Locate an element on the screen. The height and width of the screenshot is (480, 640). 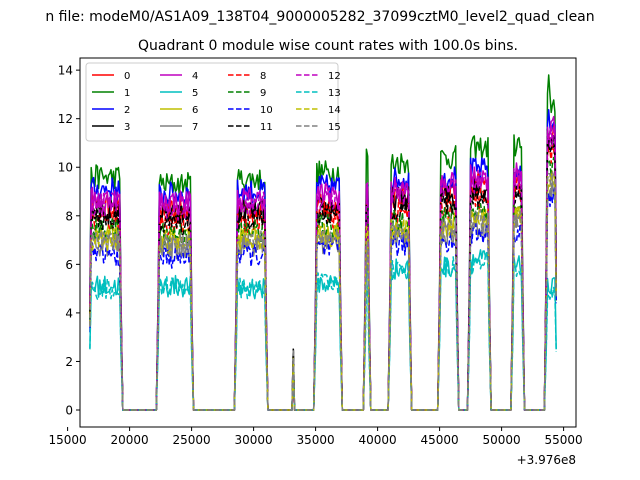
y-tick-label: 10 is located at coordinates (65, 168).